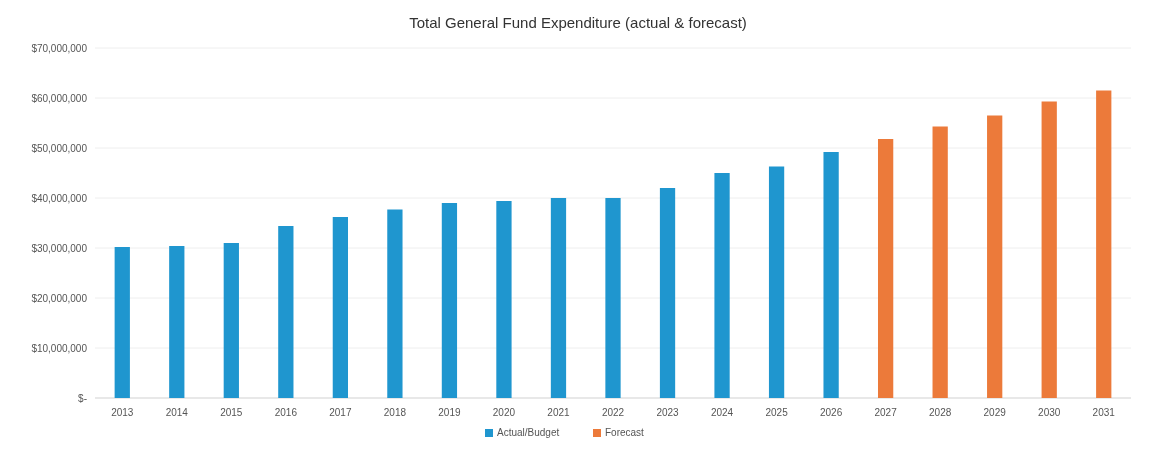  I want to click on y-tick-label: $30,000,000, so click(59, 248).